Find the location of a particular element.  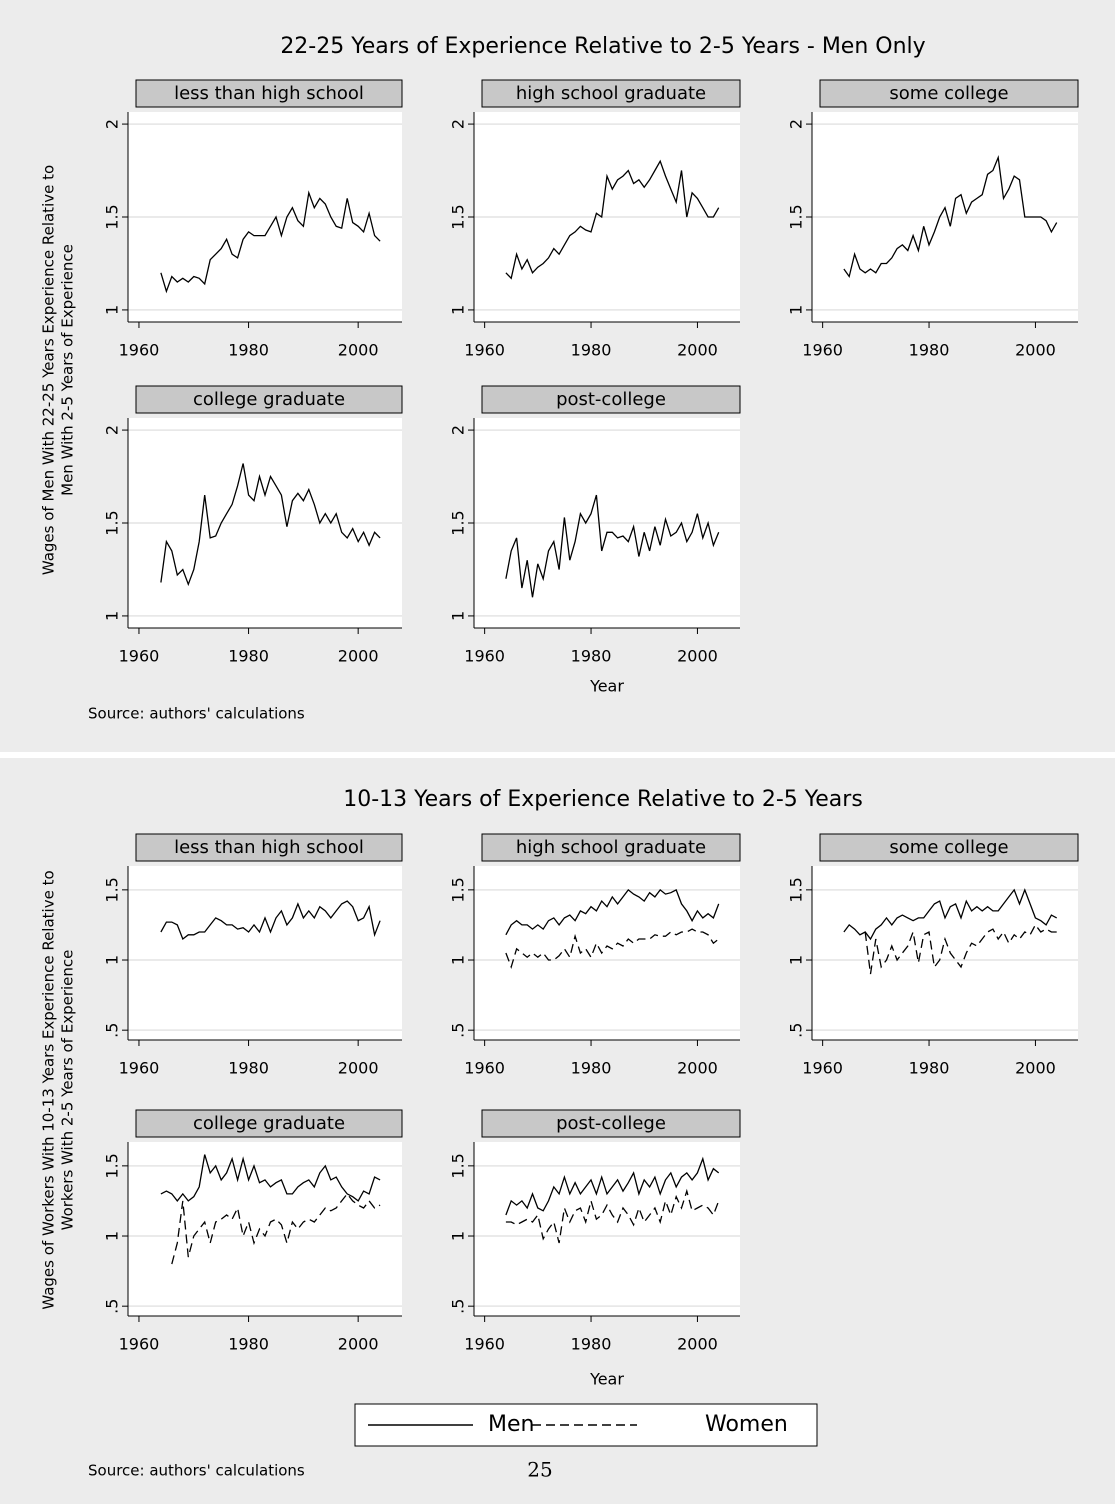

legend-label: Men is located at coordinates (511, 1424).